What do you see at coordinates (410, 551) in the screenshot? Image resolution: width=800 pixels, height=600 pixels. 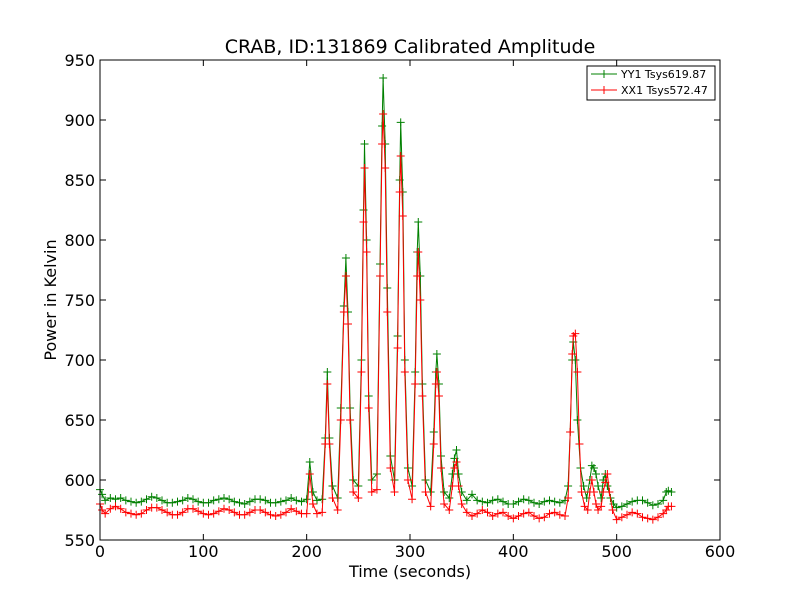 I see `x-tick-label: 300` at bounding box center [410, 551].